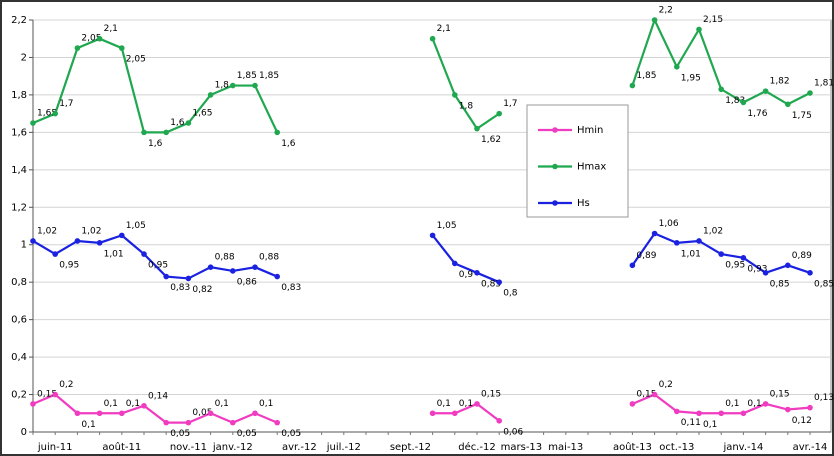 This screenshot has width=834, height=456. Describe the element at coordinates (121, 447) in the screenshot. I see `x-tick-label: août-11` at that location.